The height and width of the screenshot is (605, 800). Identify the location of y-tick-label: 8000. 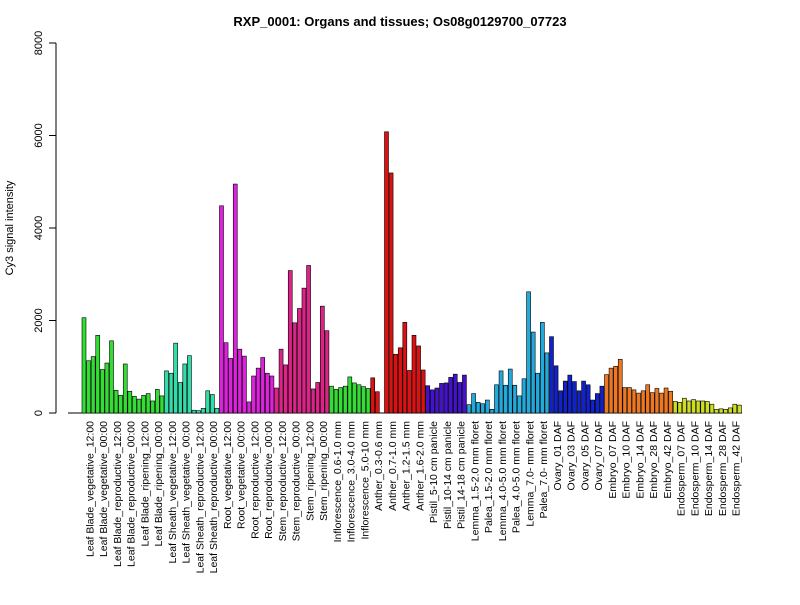
(39, 43).